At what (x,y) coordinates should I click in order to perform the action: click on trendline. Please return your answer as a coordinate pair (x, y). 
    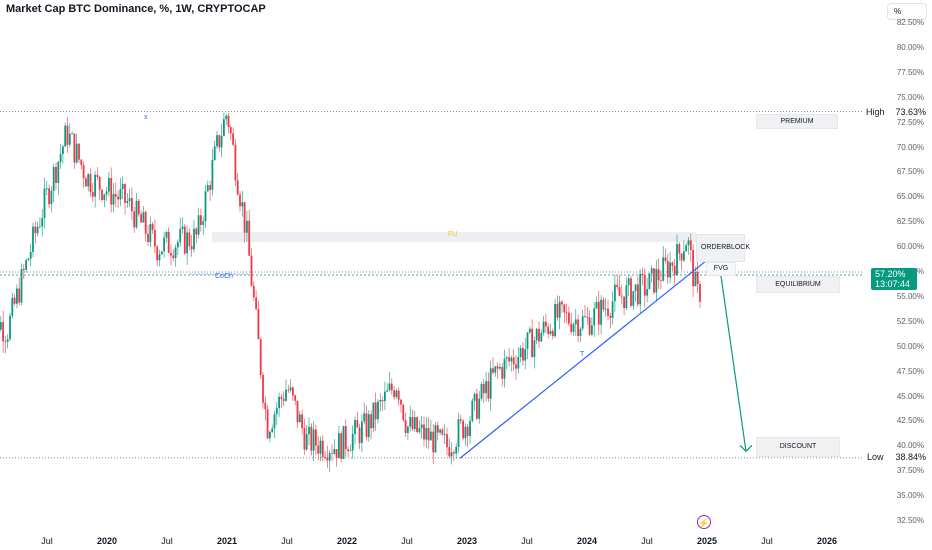
    Looking at the image, I should click on (588, 355).